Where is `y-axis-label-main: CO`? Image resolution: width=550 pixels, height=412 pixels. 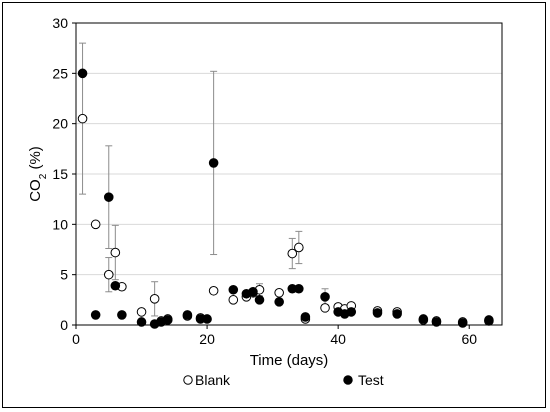 y-axis-label-main: CO is located at coordinates (35, 190).